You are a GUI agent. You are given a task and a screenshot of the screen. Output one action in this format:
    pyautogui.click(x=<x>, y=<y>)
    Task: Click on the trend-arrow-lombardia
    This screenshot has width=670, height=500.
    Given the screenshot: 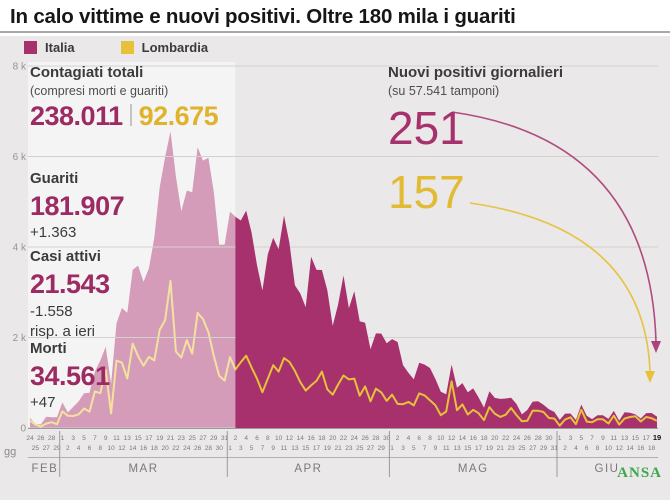 What is the action you would take?
    pyautogui.click(x=560, y=287)
    